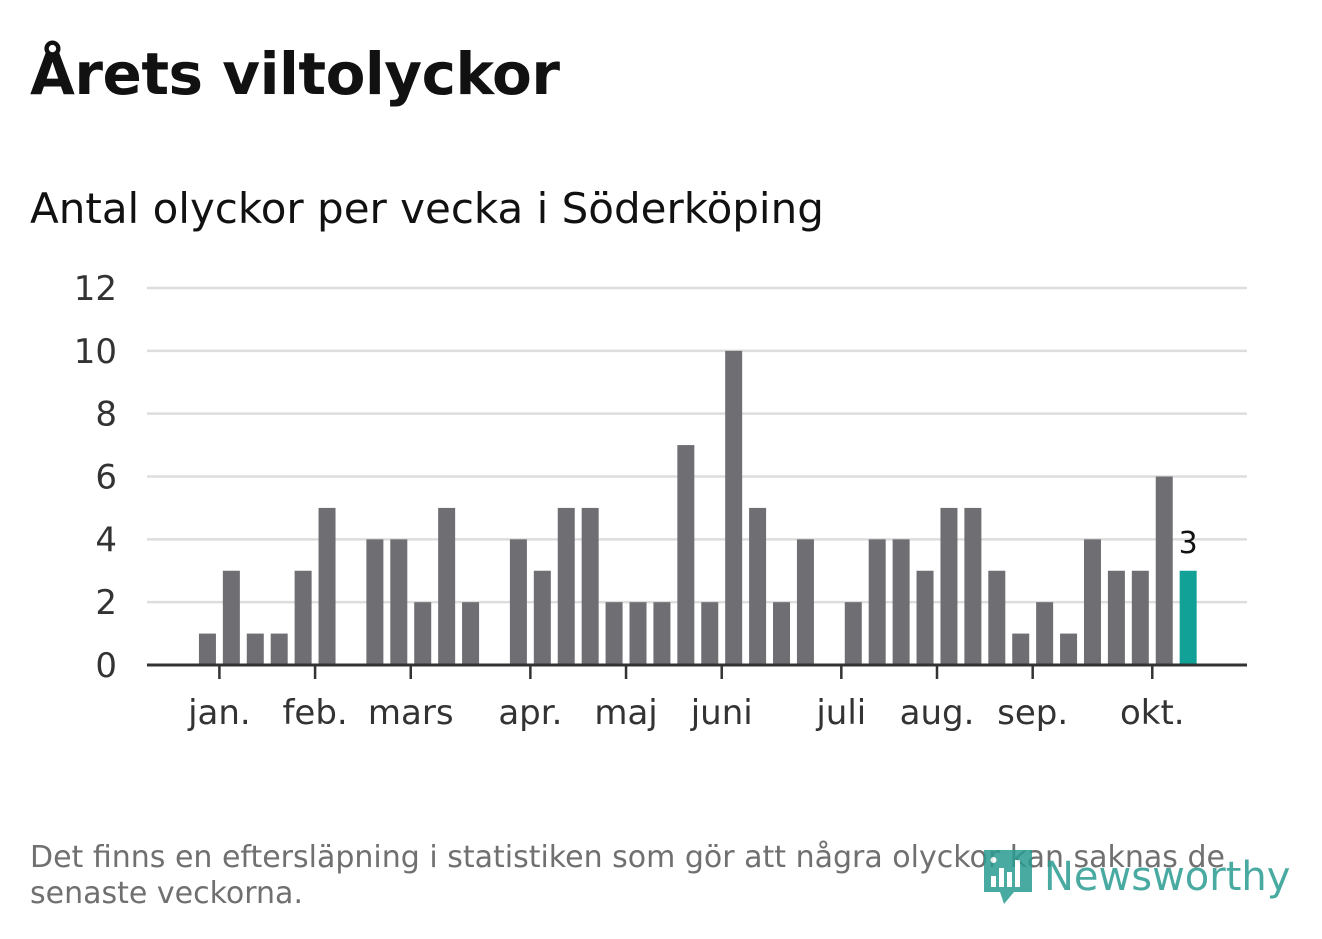  Describe the element at coordinates (530, 713) in the screenshot. I see `x-tick-label: apr.` at that location.